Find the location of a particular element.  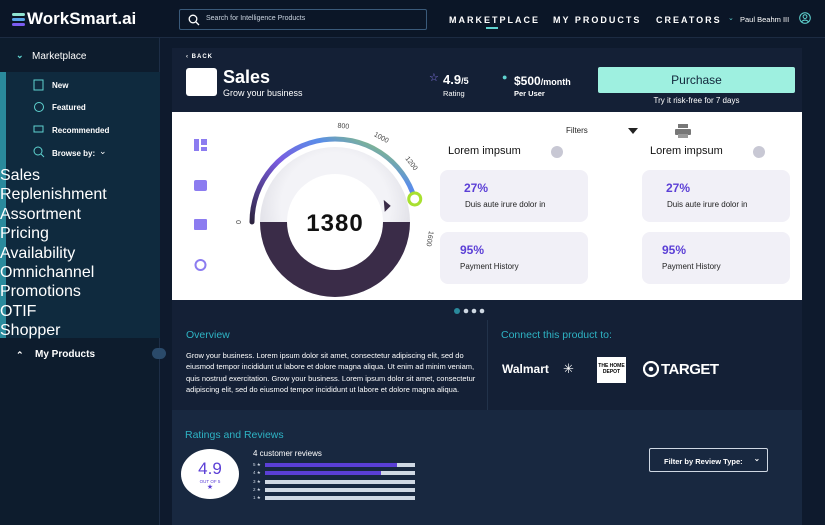

active-bar is located at coordinates (3, 205).